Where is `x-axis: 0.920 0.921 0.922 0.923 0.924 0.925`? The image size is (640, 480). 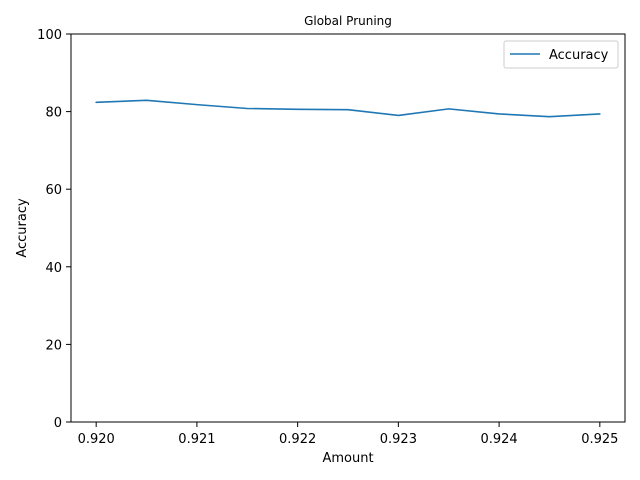
x-axis: 0.920 0.921 0.922 0.923 0.924 0.925 is located at coordinates (348, 434).